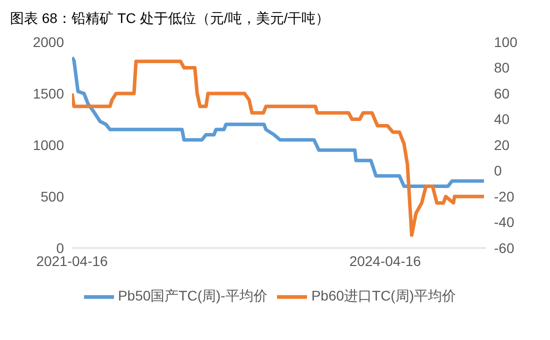 Image resolution: width=550 pixels, height=340 pixels. Describe the element at coordinates (506, 42) in the screenshot. I see `y2-tick-label: 100` at that location.